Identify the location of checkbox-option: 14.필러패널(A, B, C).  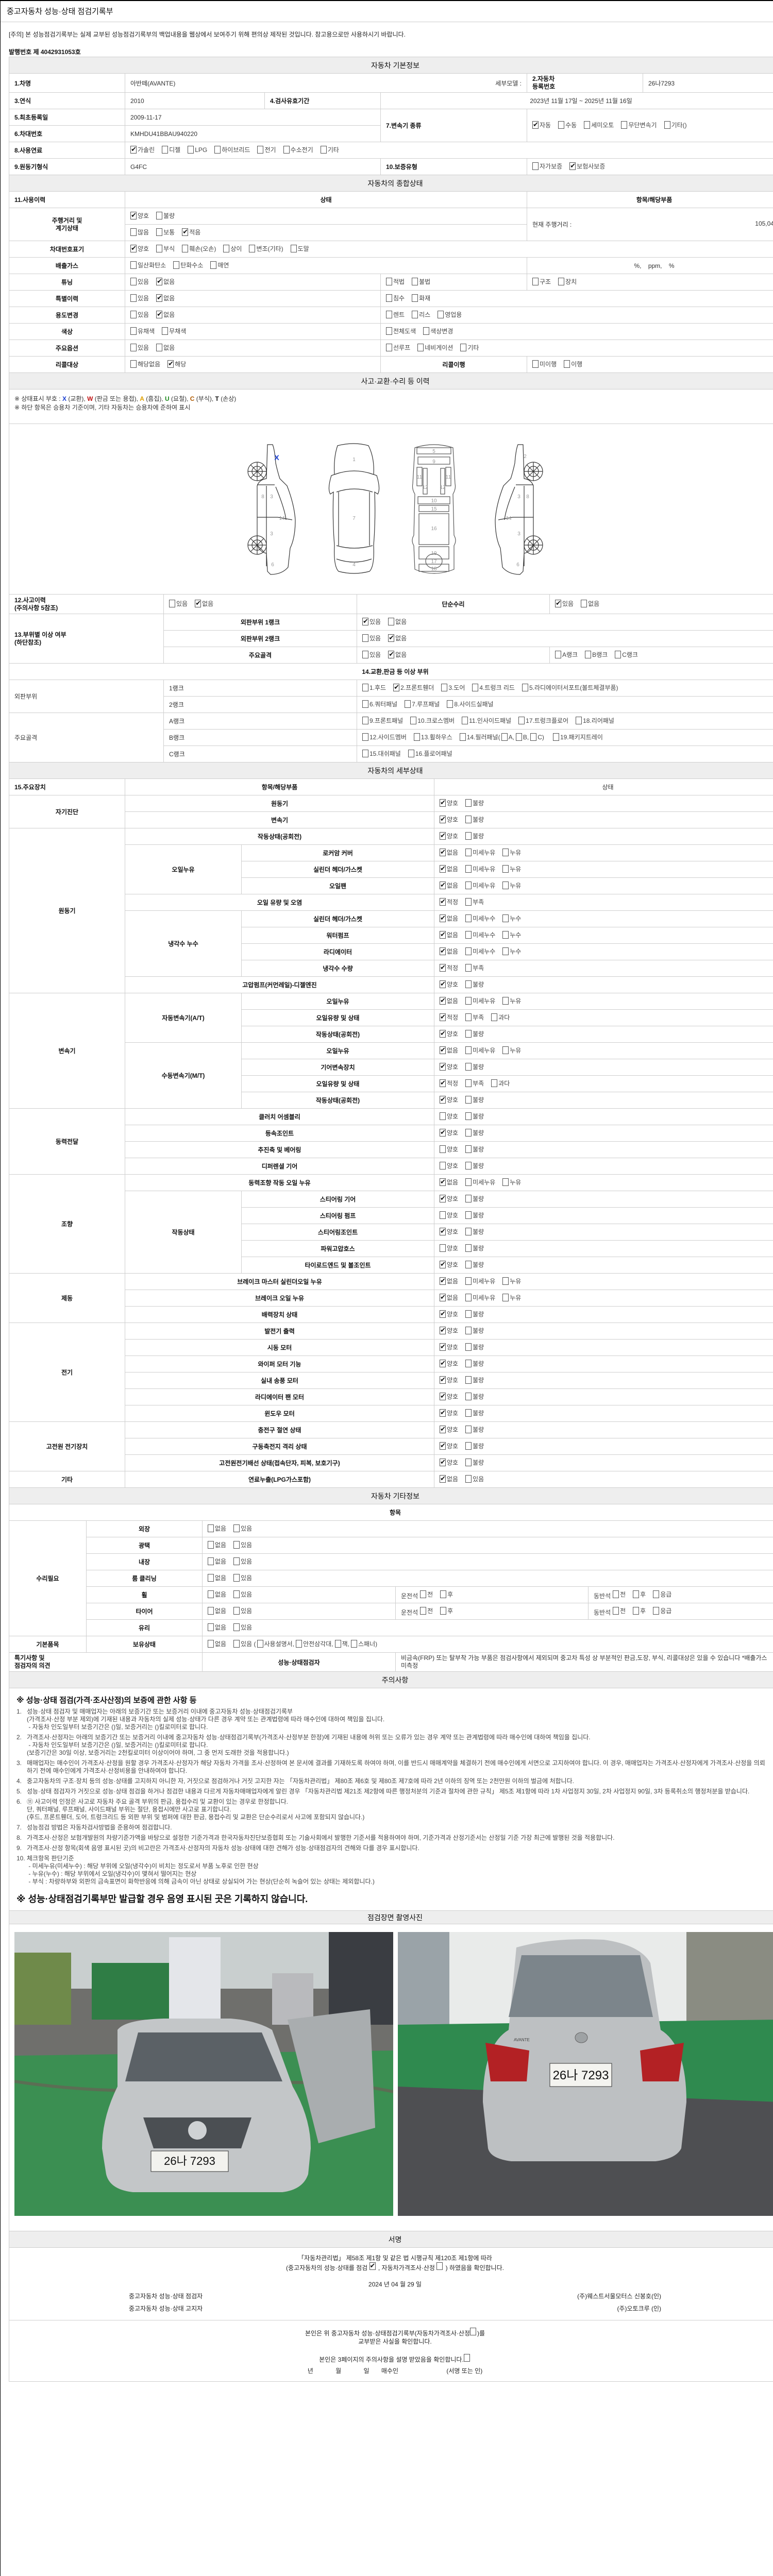
(502, 737).